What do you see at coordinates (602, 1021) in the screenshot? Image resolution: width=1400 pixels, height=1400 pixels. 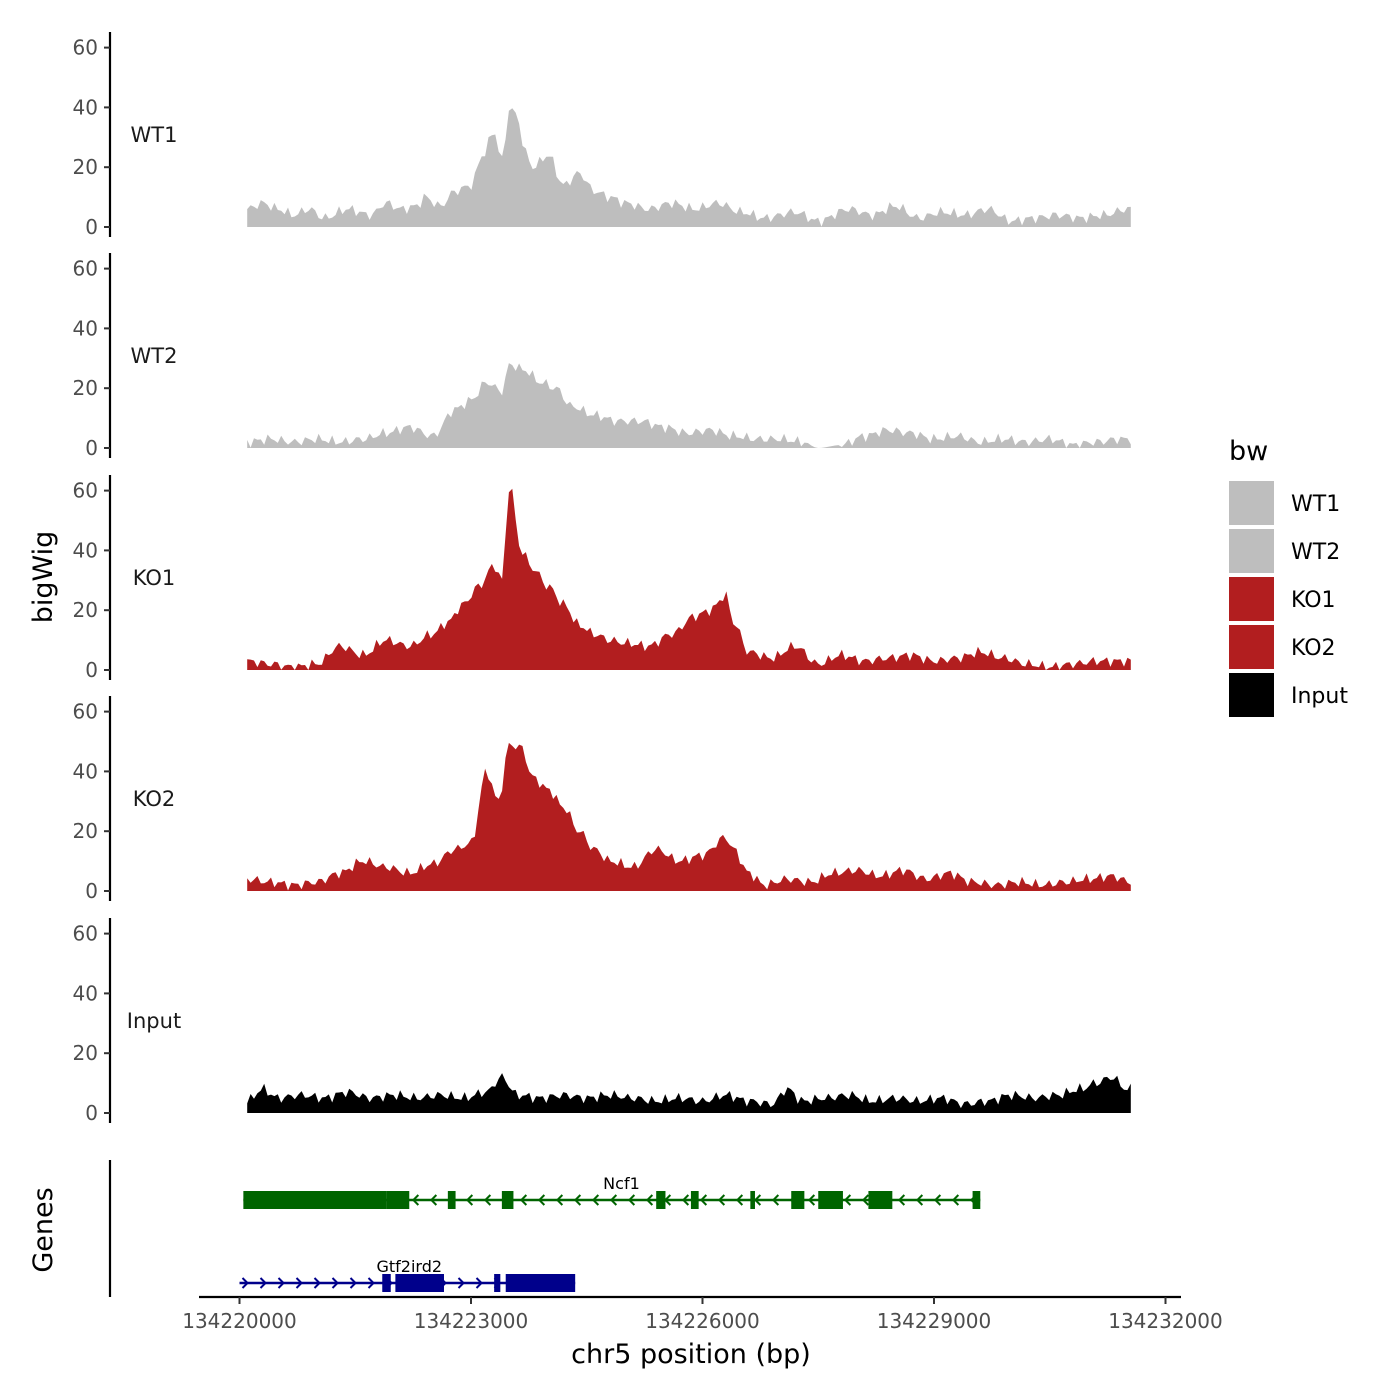 I see `track-input: 0 20 40 60 Input` at bounding box center [602, 1021].